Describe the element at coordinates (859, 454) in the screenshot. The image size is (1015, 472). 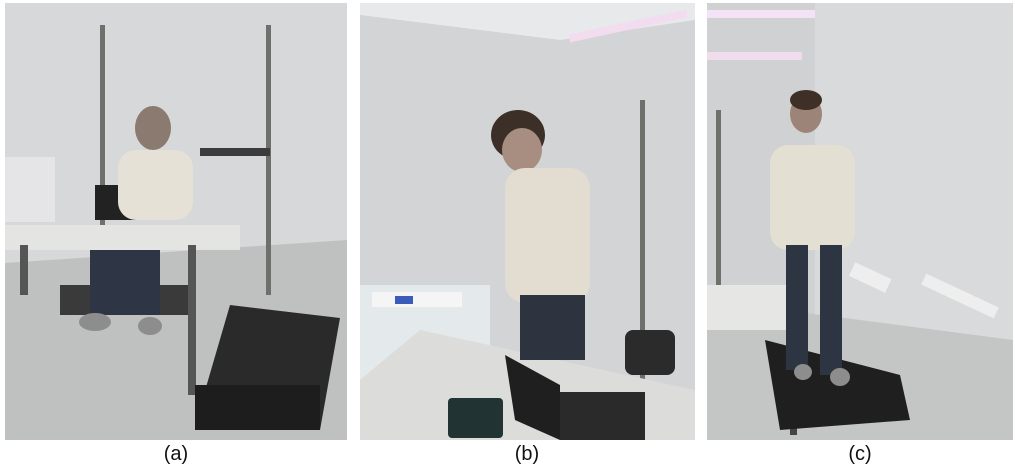
I see `caption: (c)` at that location.